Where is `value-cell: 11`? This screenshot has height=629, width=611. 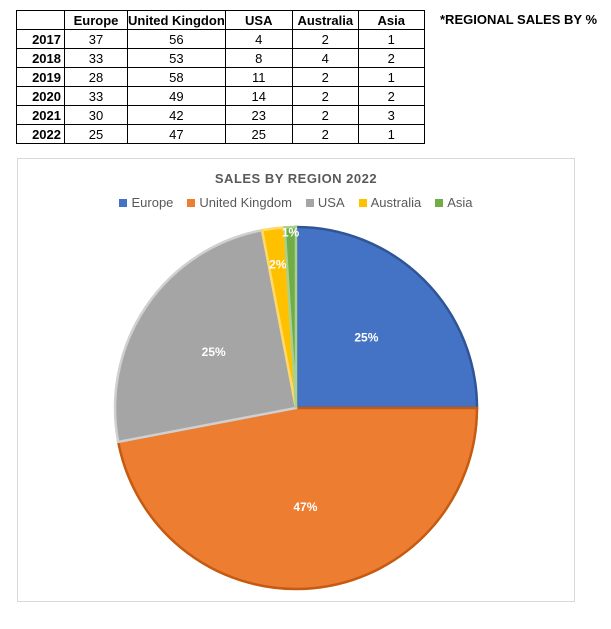 value-cell: 11 is located at coordinates (258, 77).